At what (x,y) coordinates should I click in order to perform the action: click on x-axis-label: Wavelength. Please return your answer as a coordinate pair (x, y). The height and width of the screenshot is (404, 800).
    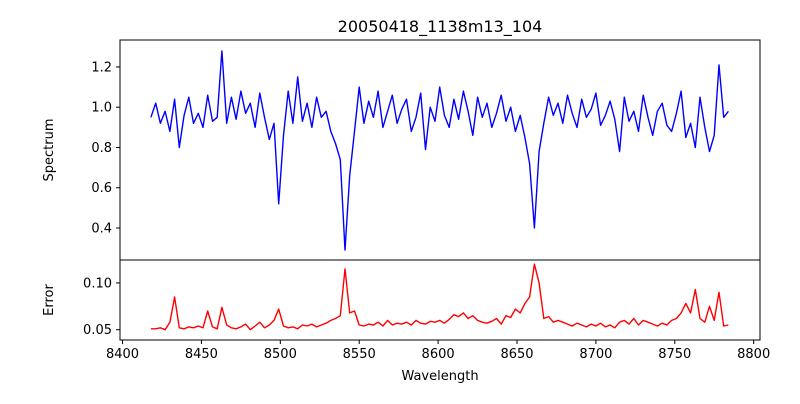
    Looking at the image, I should click on (439, 376).